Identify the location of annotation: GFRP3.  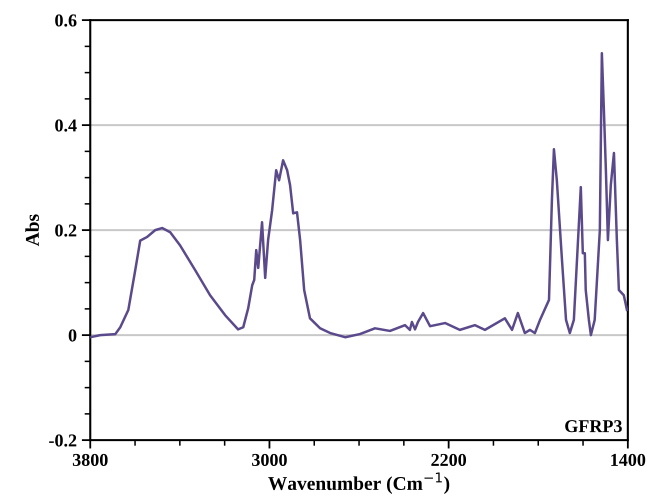
(593, 426).